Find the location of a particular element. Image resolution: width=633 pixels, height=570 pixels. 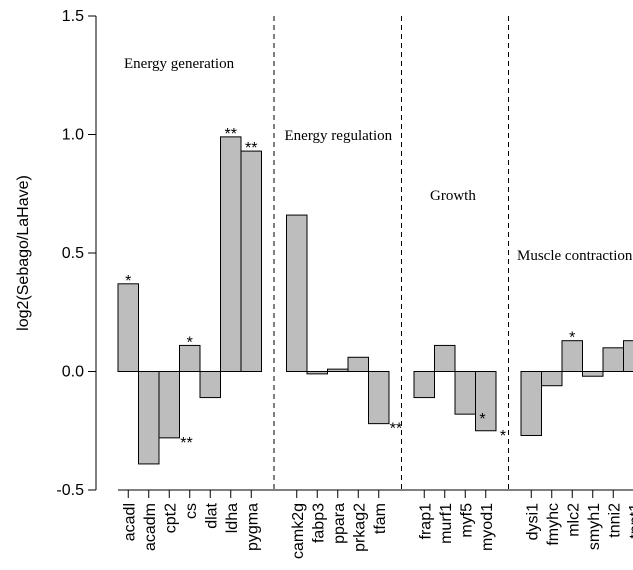

bar-acadm is located at coordinates (149, 418).